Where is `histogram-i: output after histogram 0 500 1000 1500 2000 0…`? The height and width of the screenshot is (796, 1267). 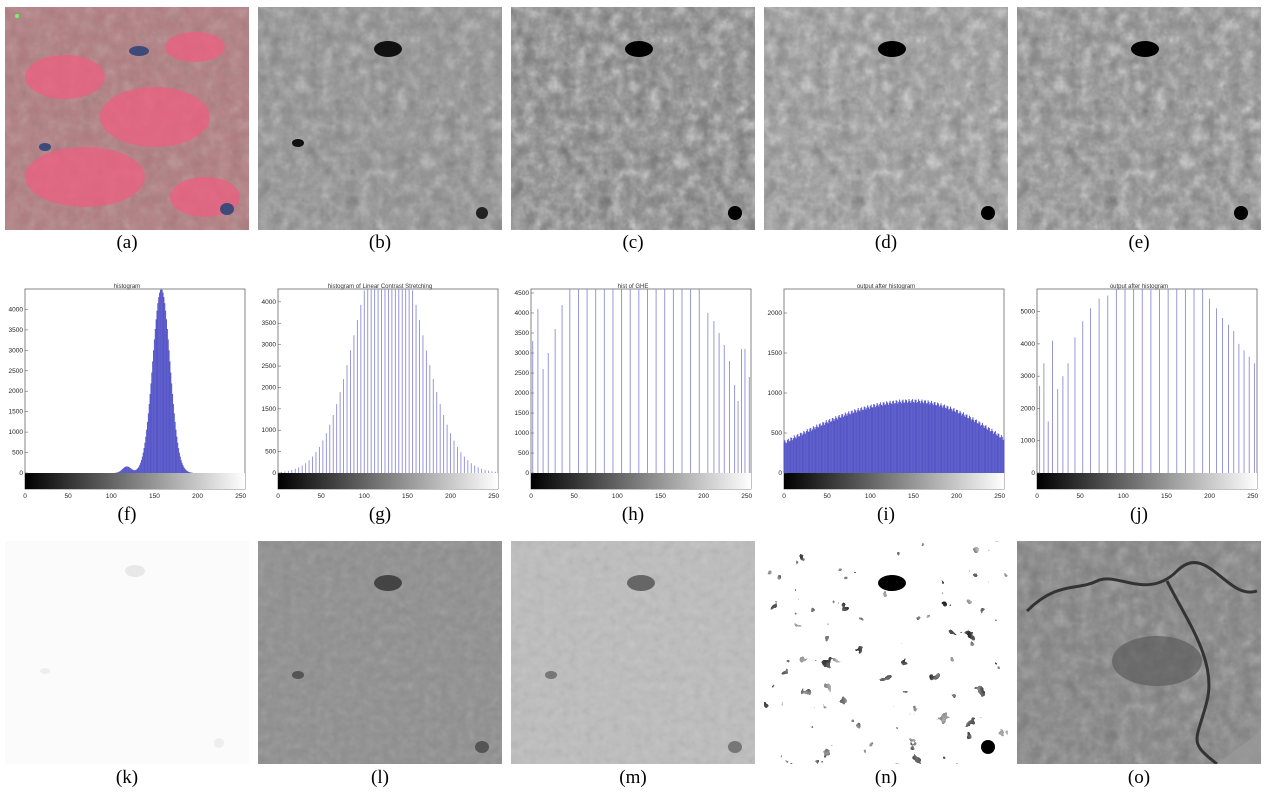
histogram-i: output after histogram 0 500 1000 1500 2000 0… is located at coordinates (886, 392).